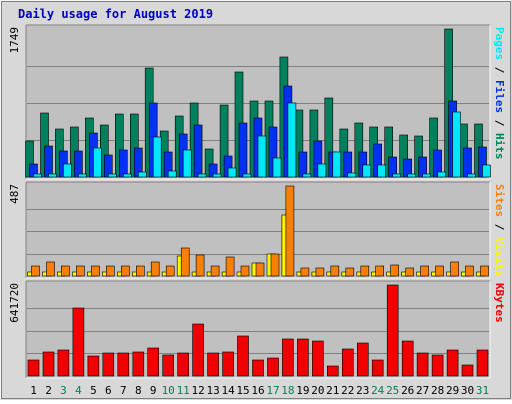  Describe the element at coordinates (48, 390) in the screenshot. I see `x-tick-label-day-2: 2` at that location.